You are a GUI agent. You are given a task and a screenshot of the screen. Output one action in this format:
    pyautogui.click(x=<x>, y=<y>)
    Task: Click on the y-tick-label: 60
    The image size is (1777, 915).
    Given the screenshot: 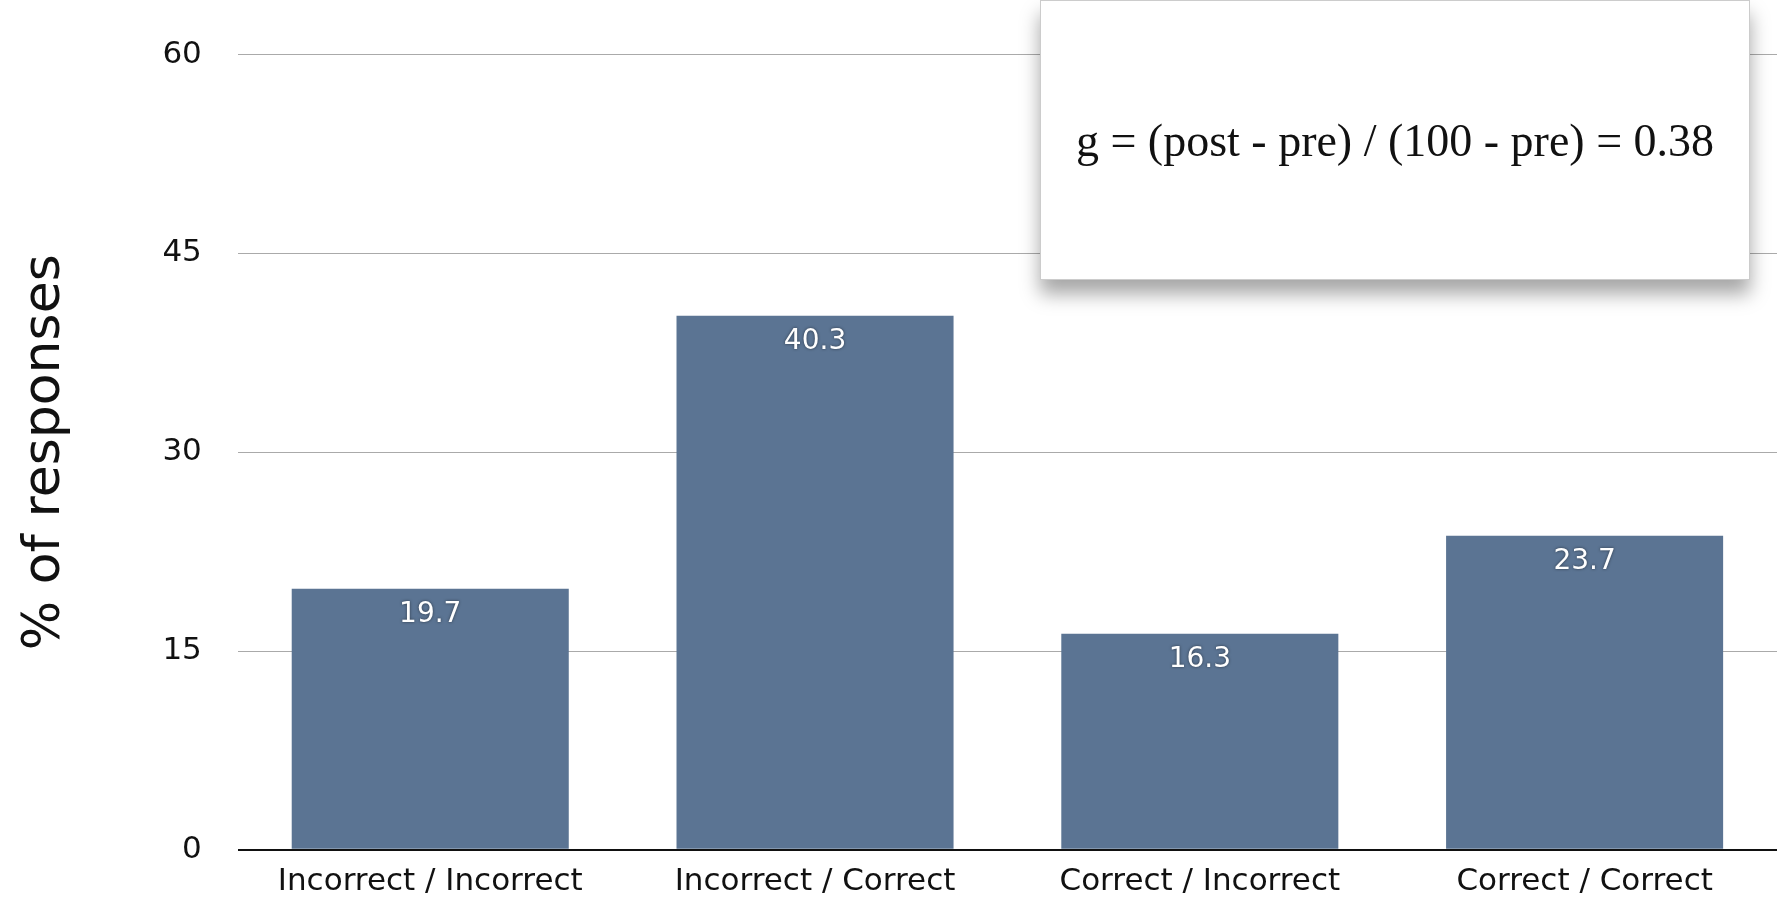 What is the action you would take?
    pyautogui.click(x=182, y=51)
    